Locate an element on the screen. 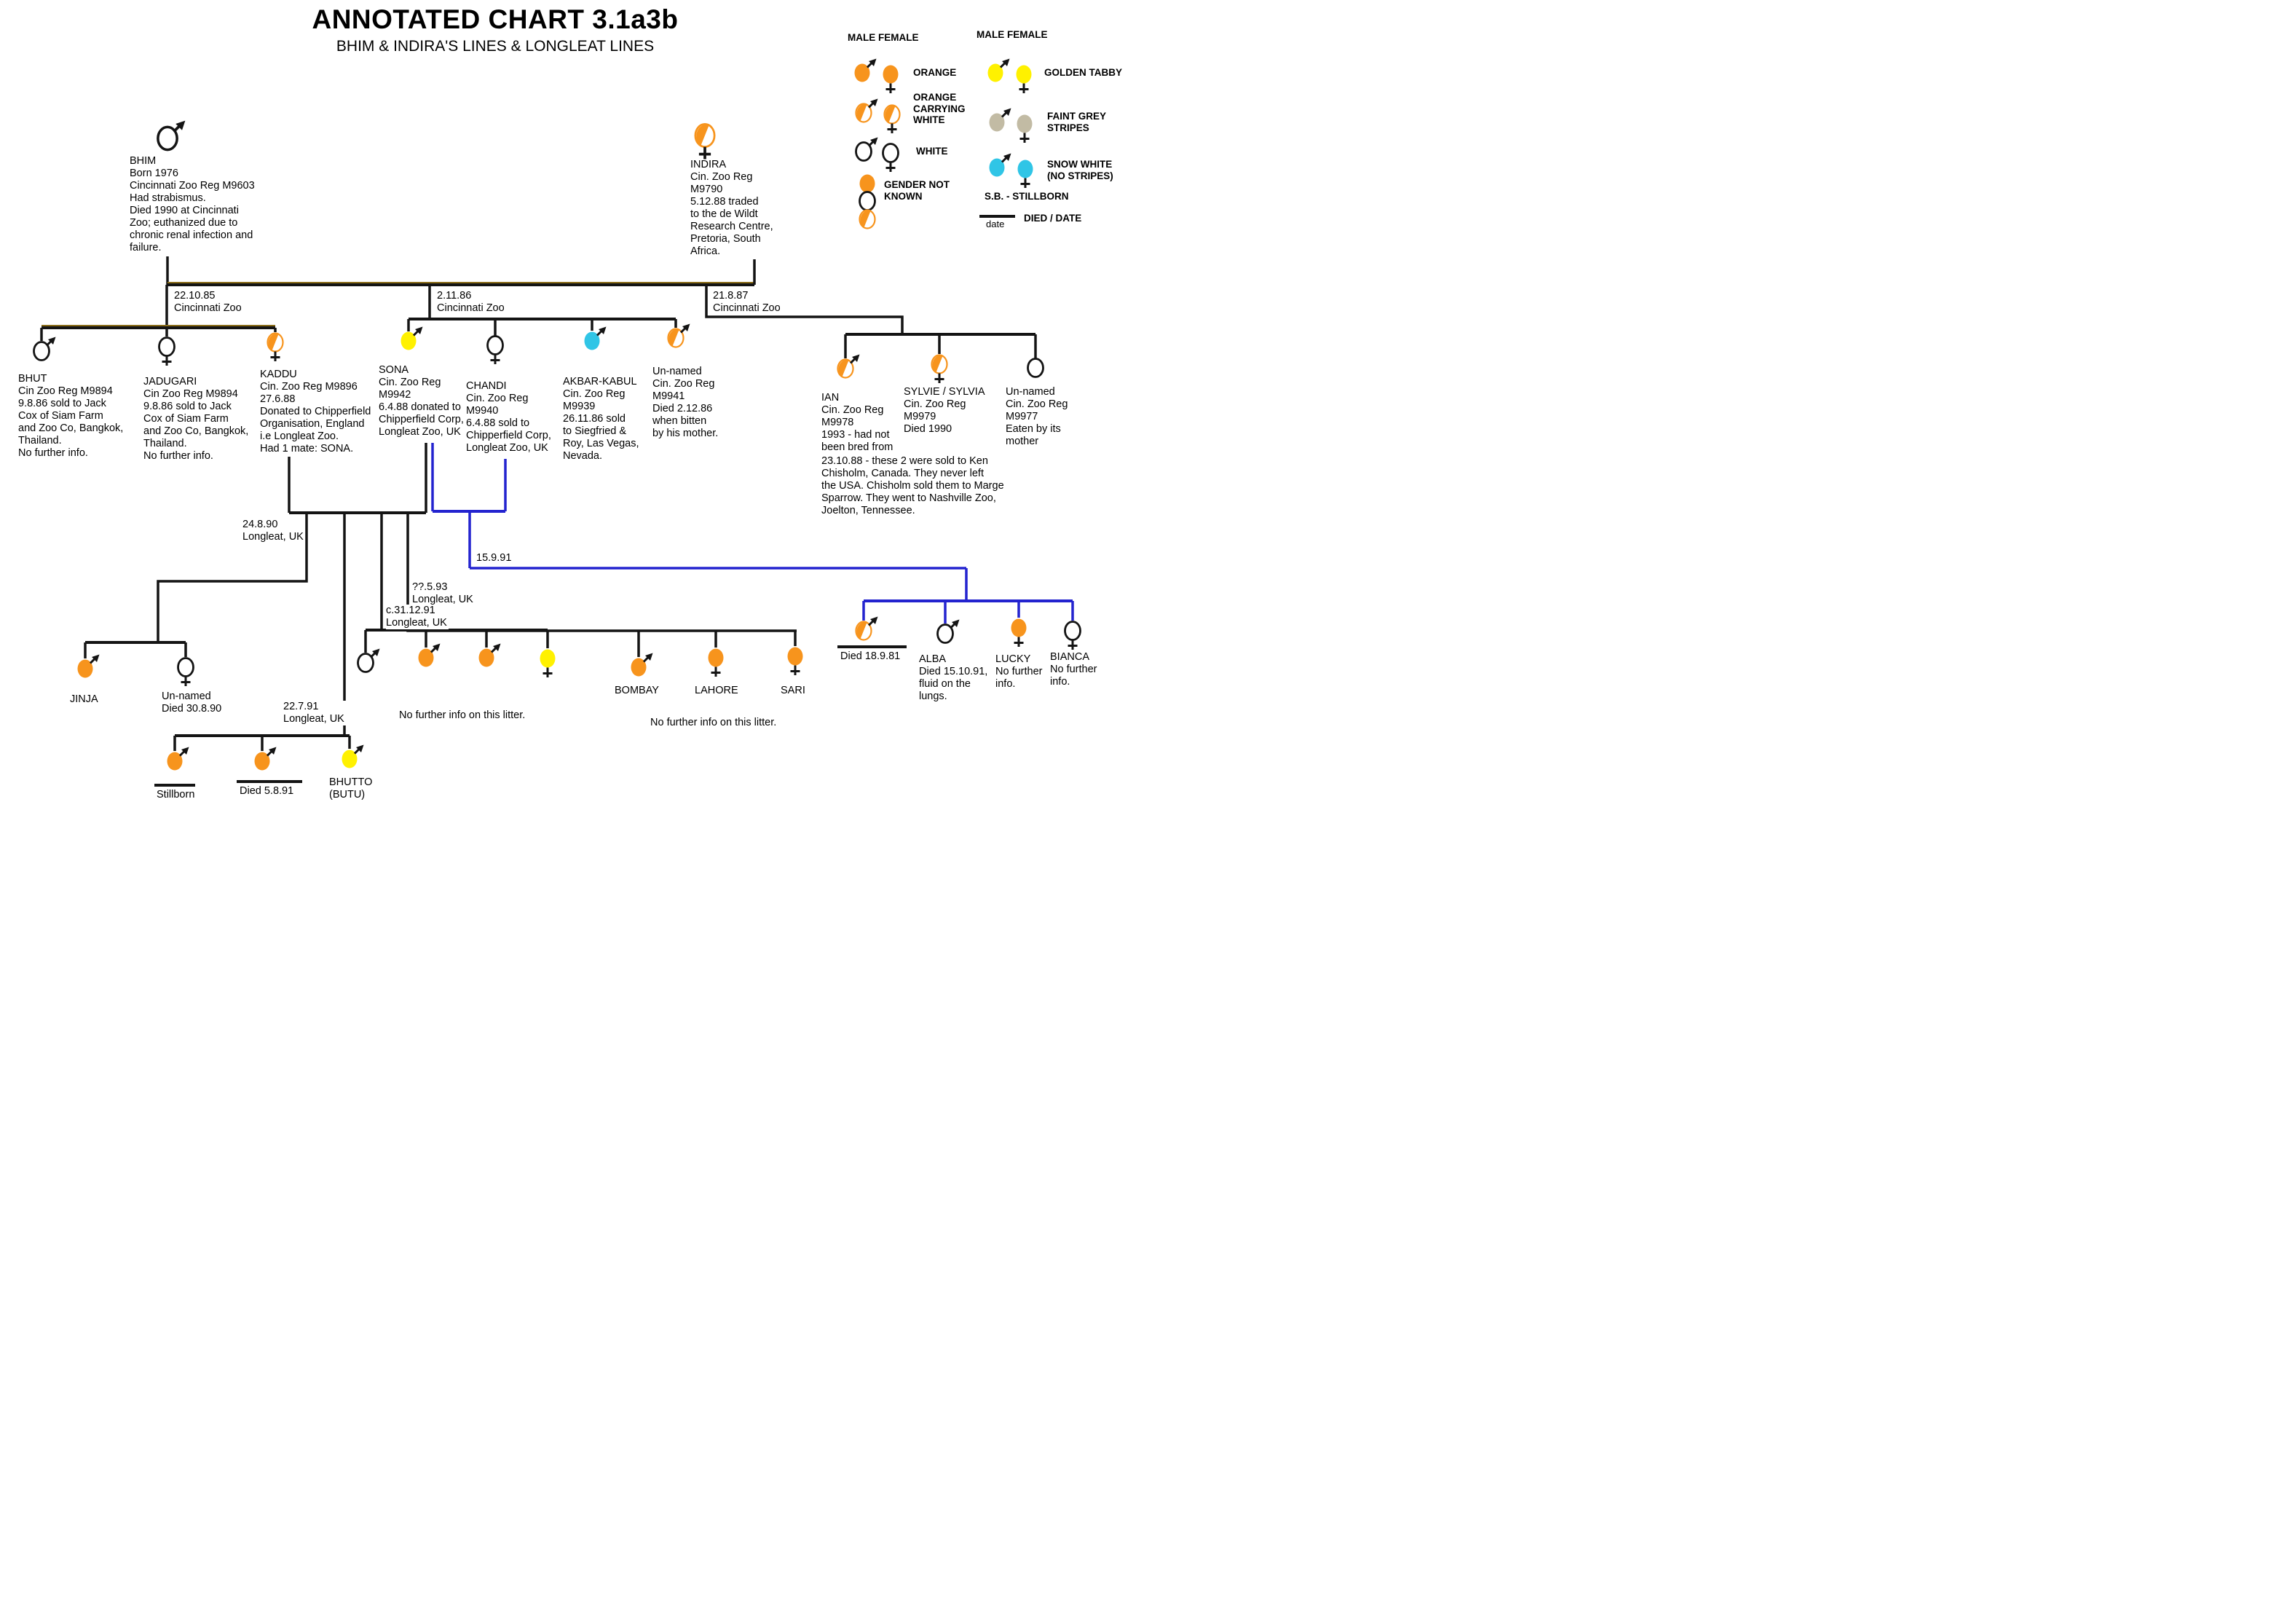 The height and width of the screenshot is (1609, 2296). symbol-lahore is located at coordinates (716, 662).